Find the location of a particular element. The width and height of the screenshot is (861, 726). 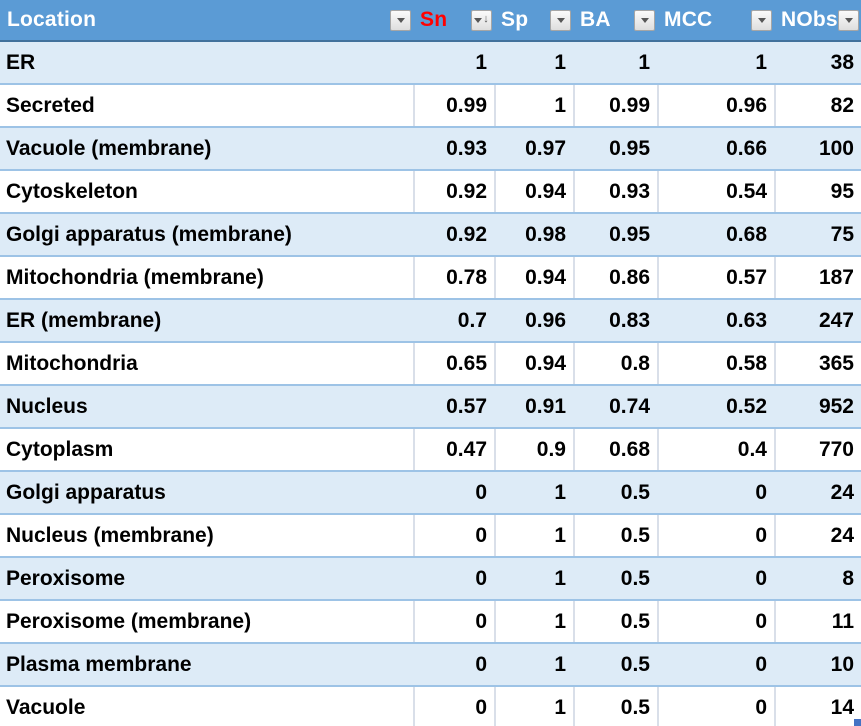

cell-mcc: 0.96 is located at coordinates (715, 105).